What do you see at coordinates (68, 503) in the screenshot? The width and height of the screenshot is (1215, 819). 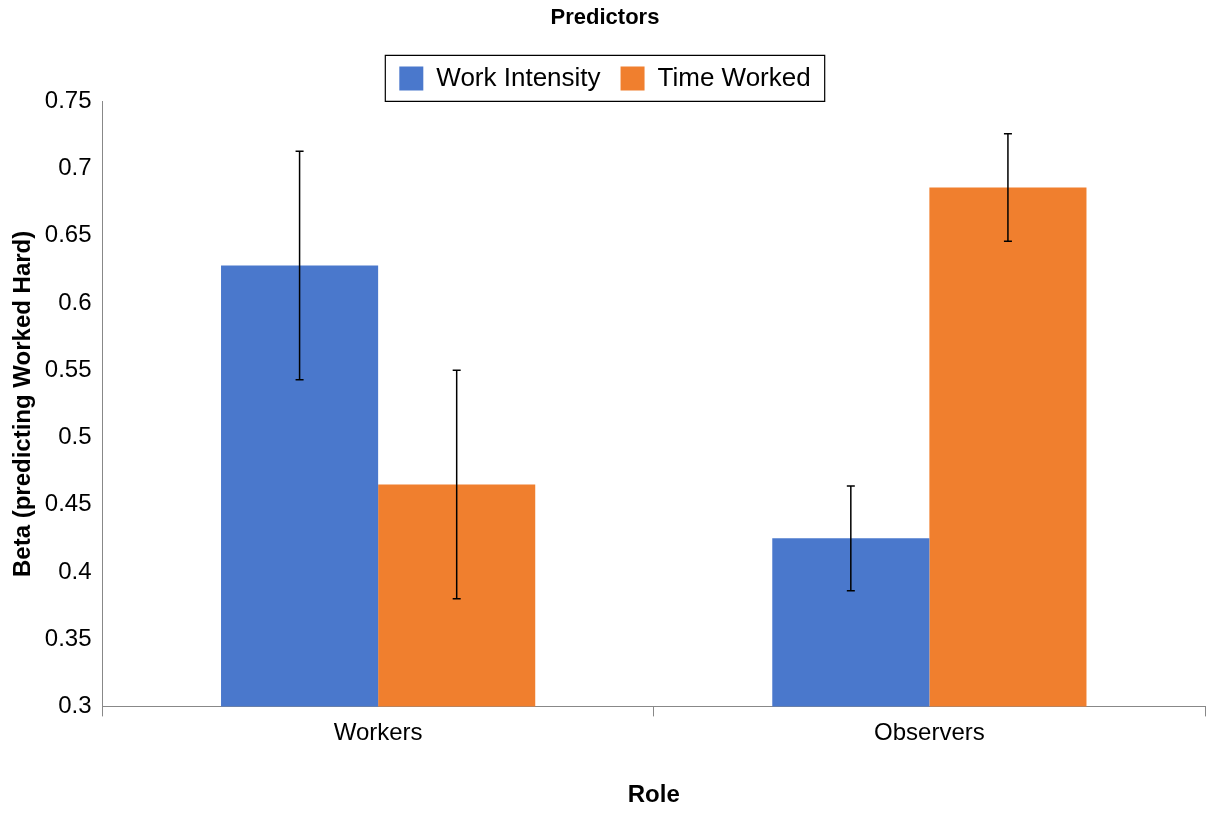 I see `y-tick-label: 0.45` at bounding box center [68, 503].